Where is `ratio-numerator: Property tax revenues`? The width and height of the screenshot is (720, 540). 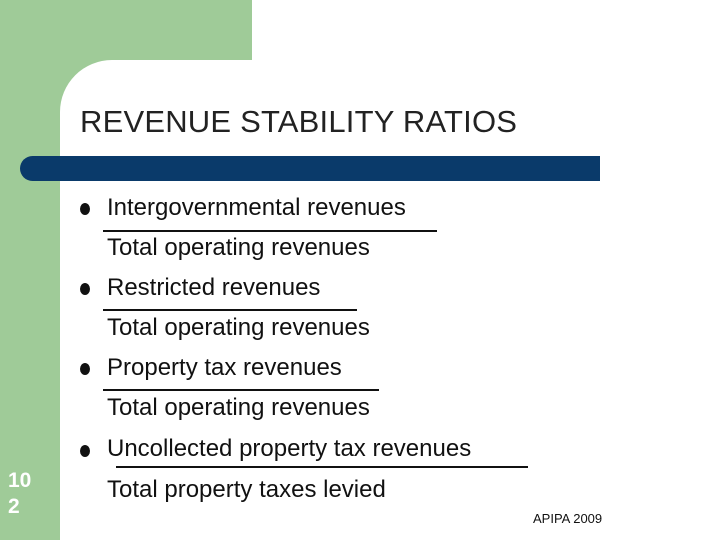 ratio-numerator: Property tax revenues is located at coordinates (224, 367).